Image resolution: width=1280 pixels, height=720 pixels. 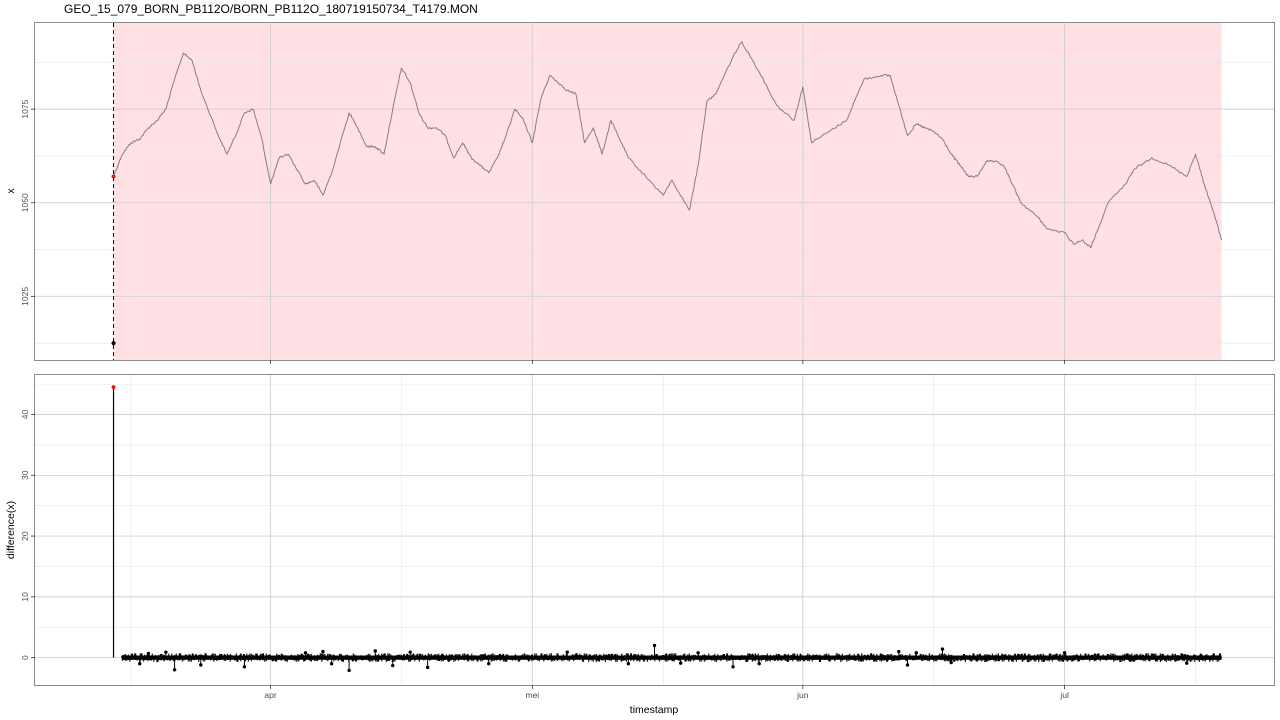 What do you see at coordinates (1064, 695) in the screenshot?
I see `bottom-panel-x-tick-label: jul` at bounding box center [1064, 695].